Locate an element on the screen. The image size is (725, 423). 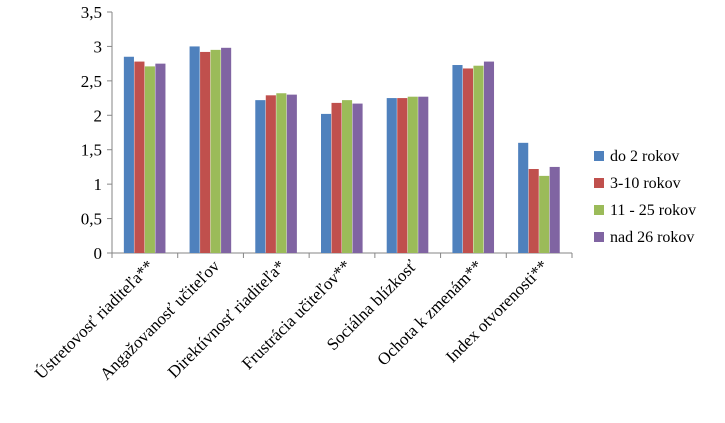
x-category-label: Frustrácia učiteľov** is located at coordinates (296, 314).